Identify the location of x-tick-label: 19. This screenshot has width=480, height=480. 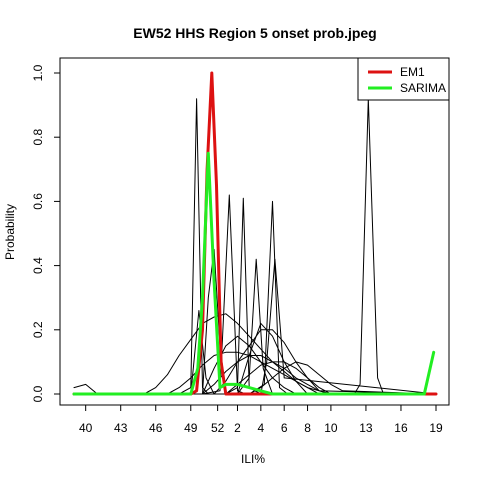
(436, 428).